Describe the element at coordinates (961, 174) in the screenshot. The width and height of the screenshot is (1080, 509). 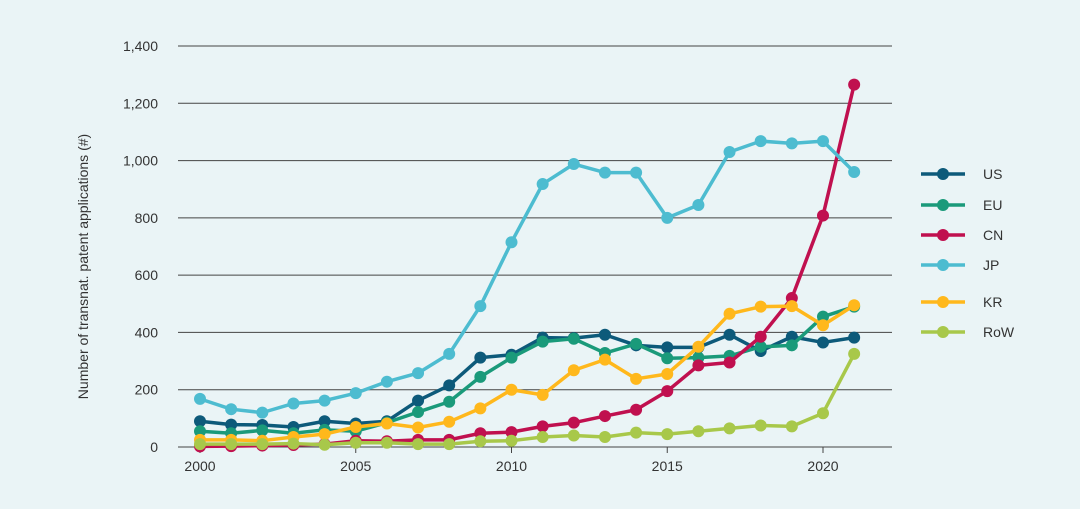
I see `legend-item-us: US` at that location.